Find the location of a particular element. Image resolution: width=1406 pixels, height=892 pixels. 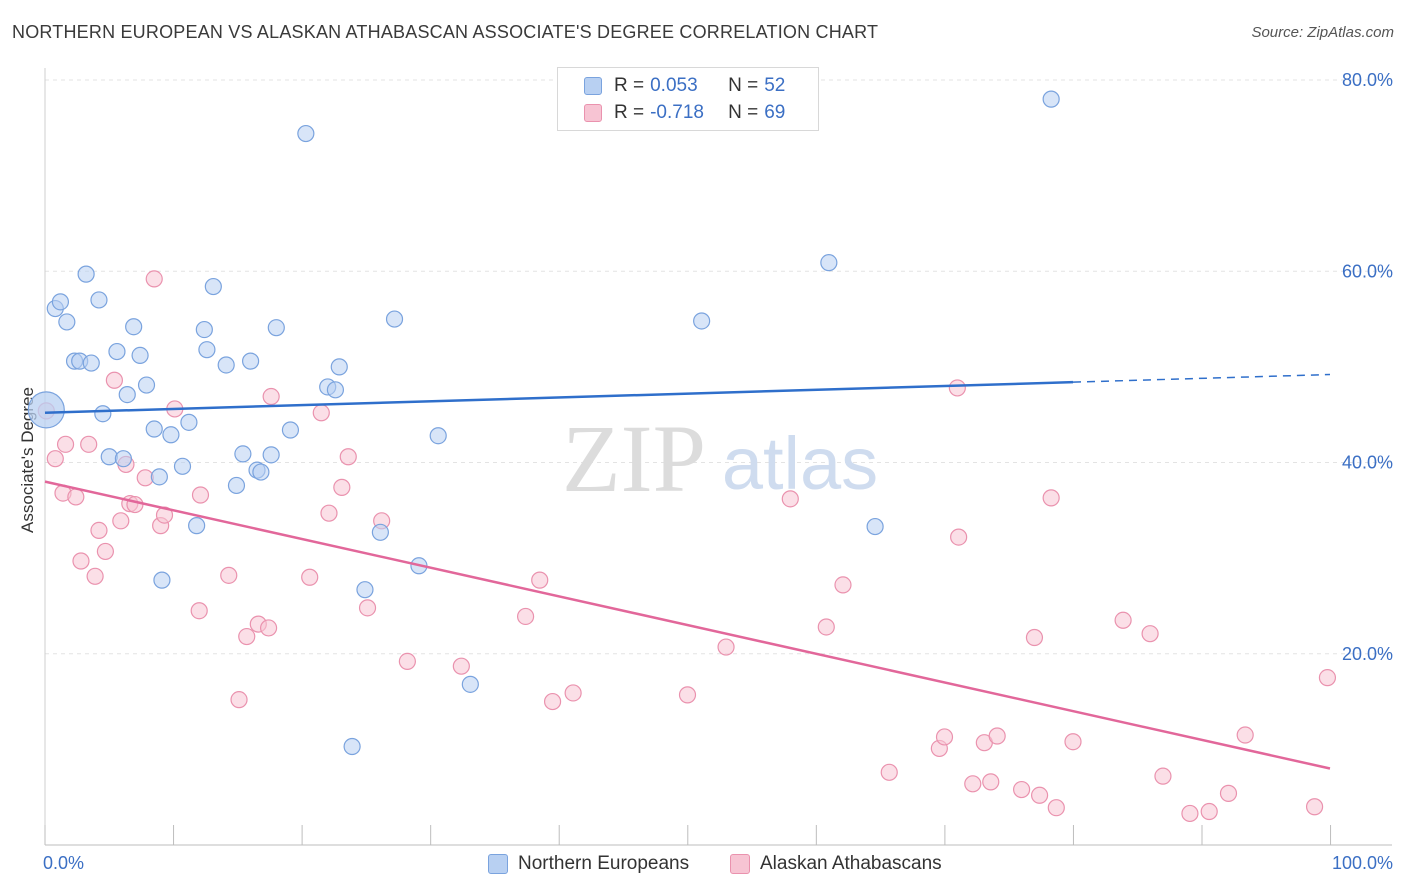

stats-legend-row-blue: R = 0.053 N = 52 is located at coordinates (684, 86).